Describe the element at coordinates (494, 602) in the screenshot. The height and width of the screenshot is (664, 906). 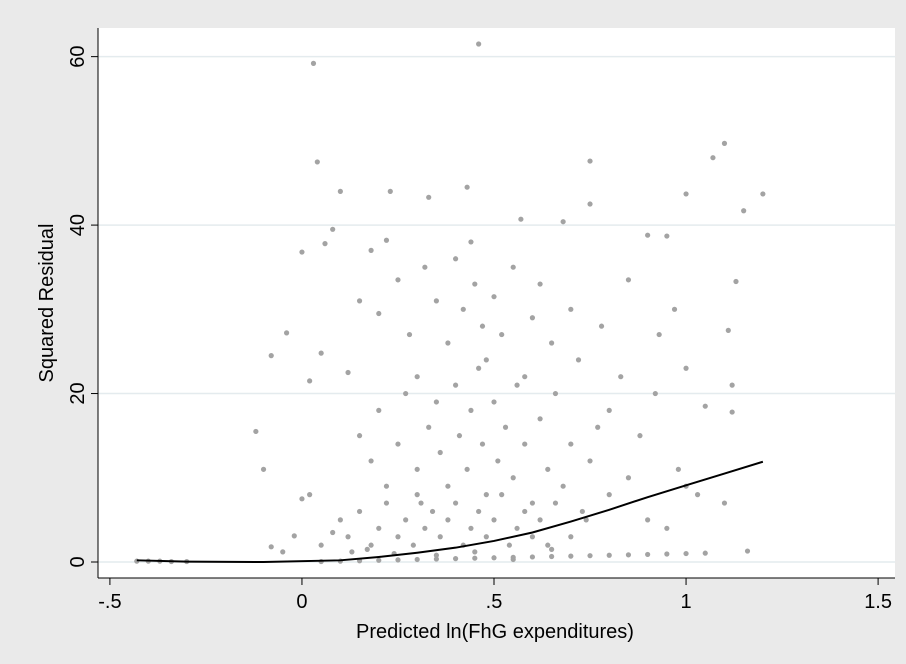
I see `x-tick-label: .5` at that location.